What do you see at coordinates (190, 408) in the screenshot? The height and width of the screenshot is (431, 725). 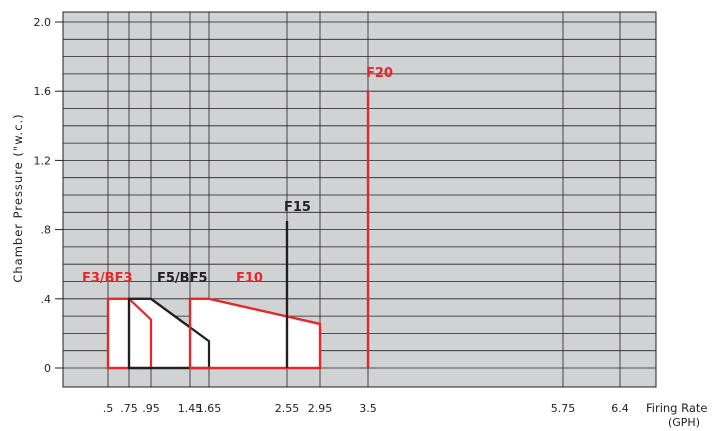 I see `x-tick-label: 1.45` at bounding box center [190, 408].